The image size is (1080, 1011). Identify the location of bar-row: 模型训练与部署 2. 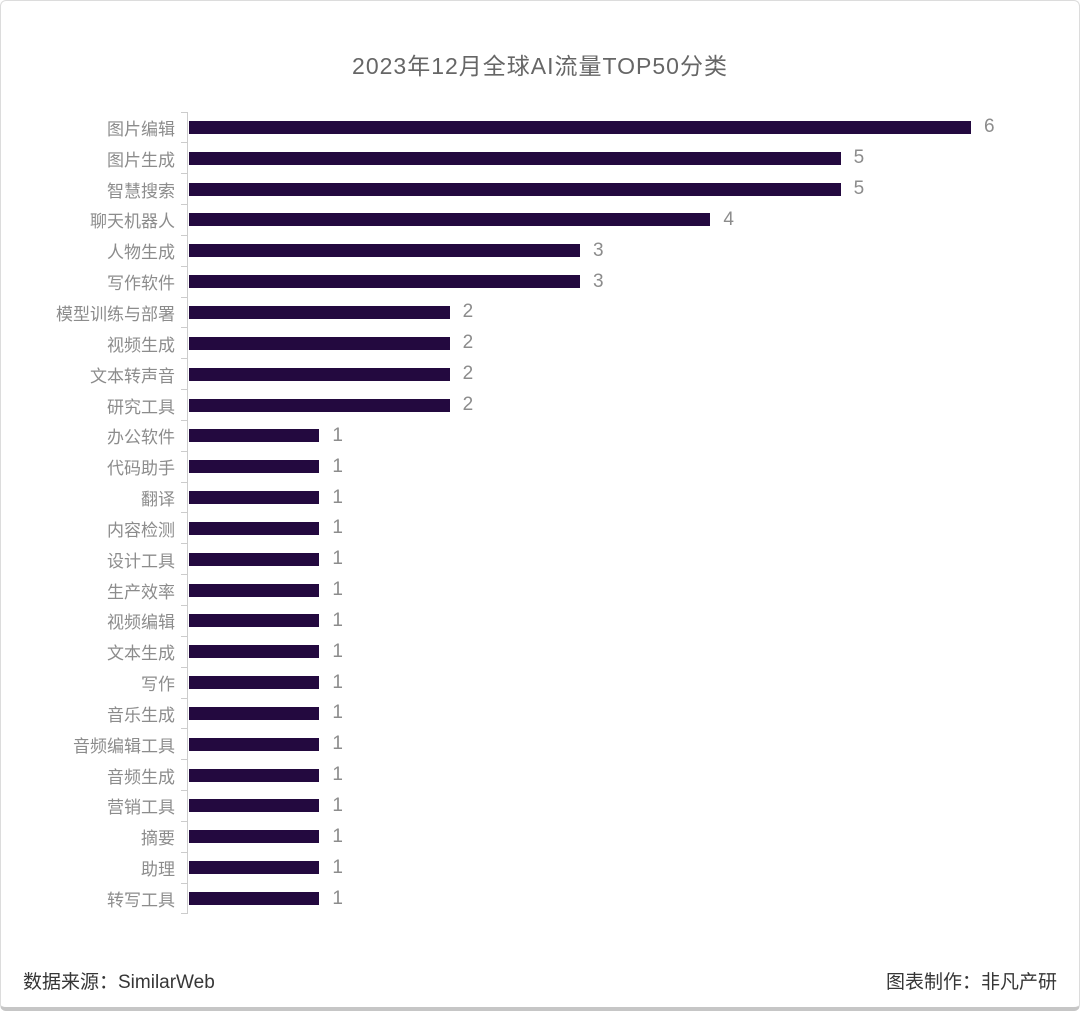
(540, 312).